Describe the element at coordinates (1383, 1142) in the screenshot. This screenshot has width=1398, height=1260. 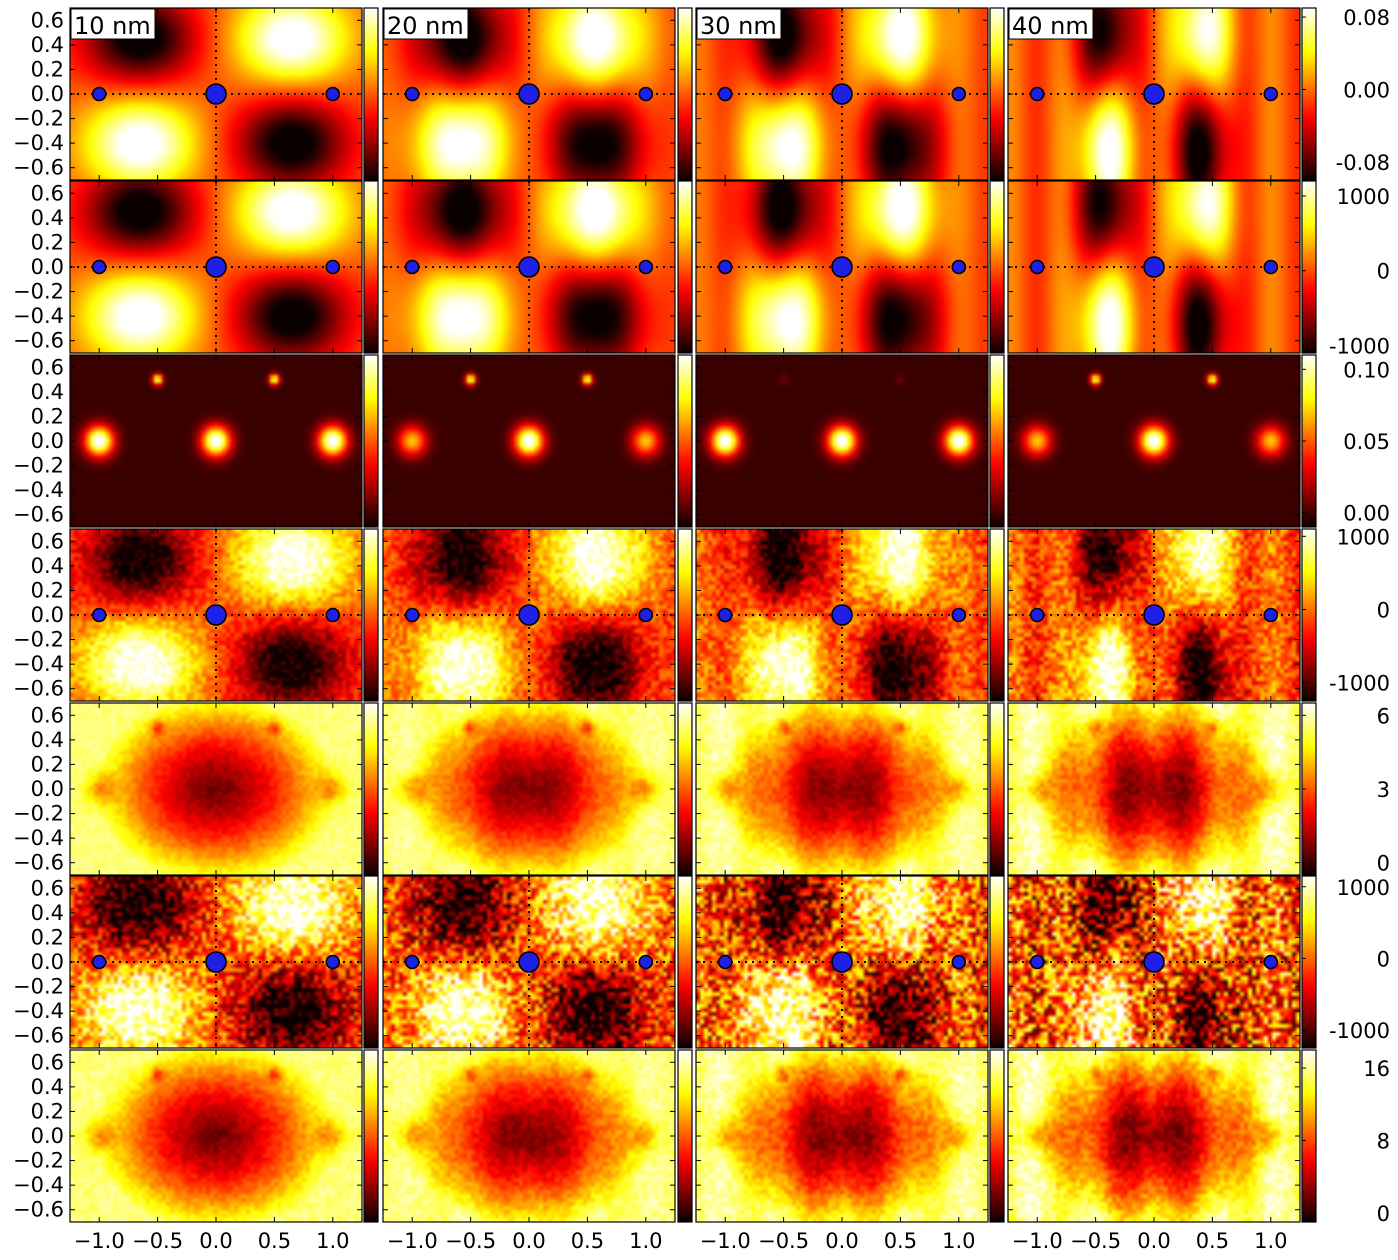
I see `colorbar-tick-label: 8` at that location.